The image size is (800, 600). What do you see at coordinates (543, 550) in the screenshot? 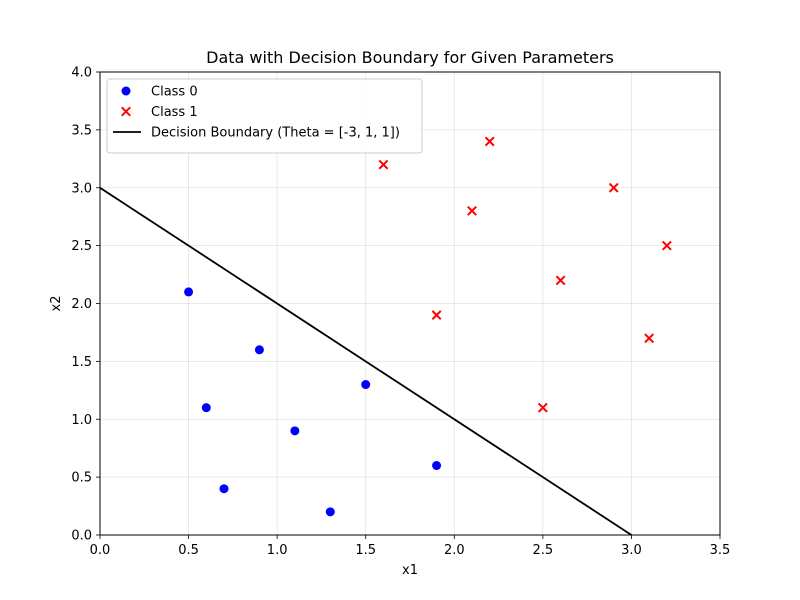
I see `x-tick-label: 2.5` at bounding box center [543, 550].